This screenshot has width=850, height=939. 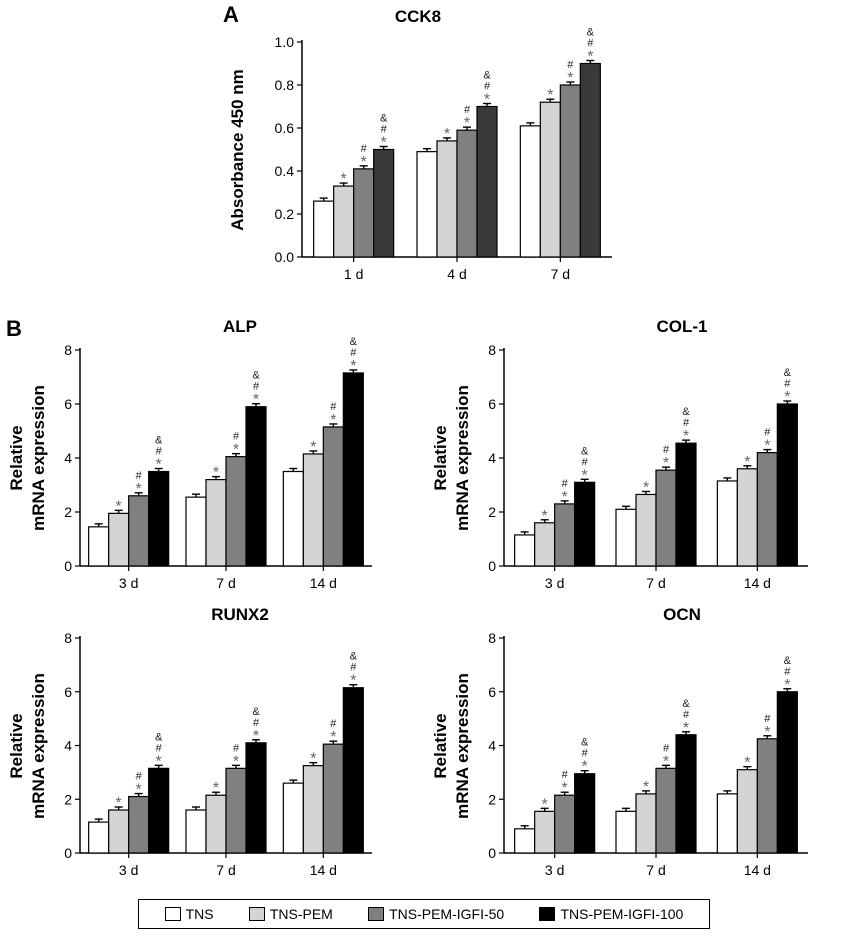 What do you see at coordinates (788, 661) in the screenshot?
I see `ocn-significance-mark: &` at bounding box center [788, 661].